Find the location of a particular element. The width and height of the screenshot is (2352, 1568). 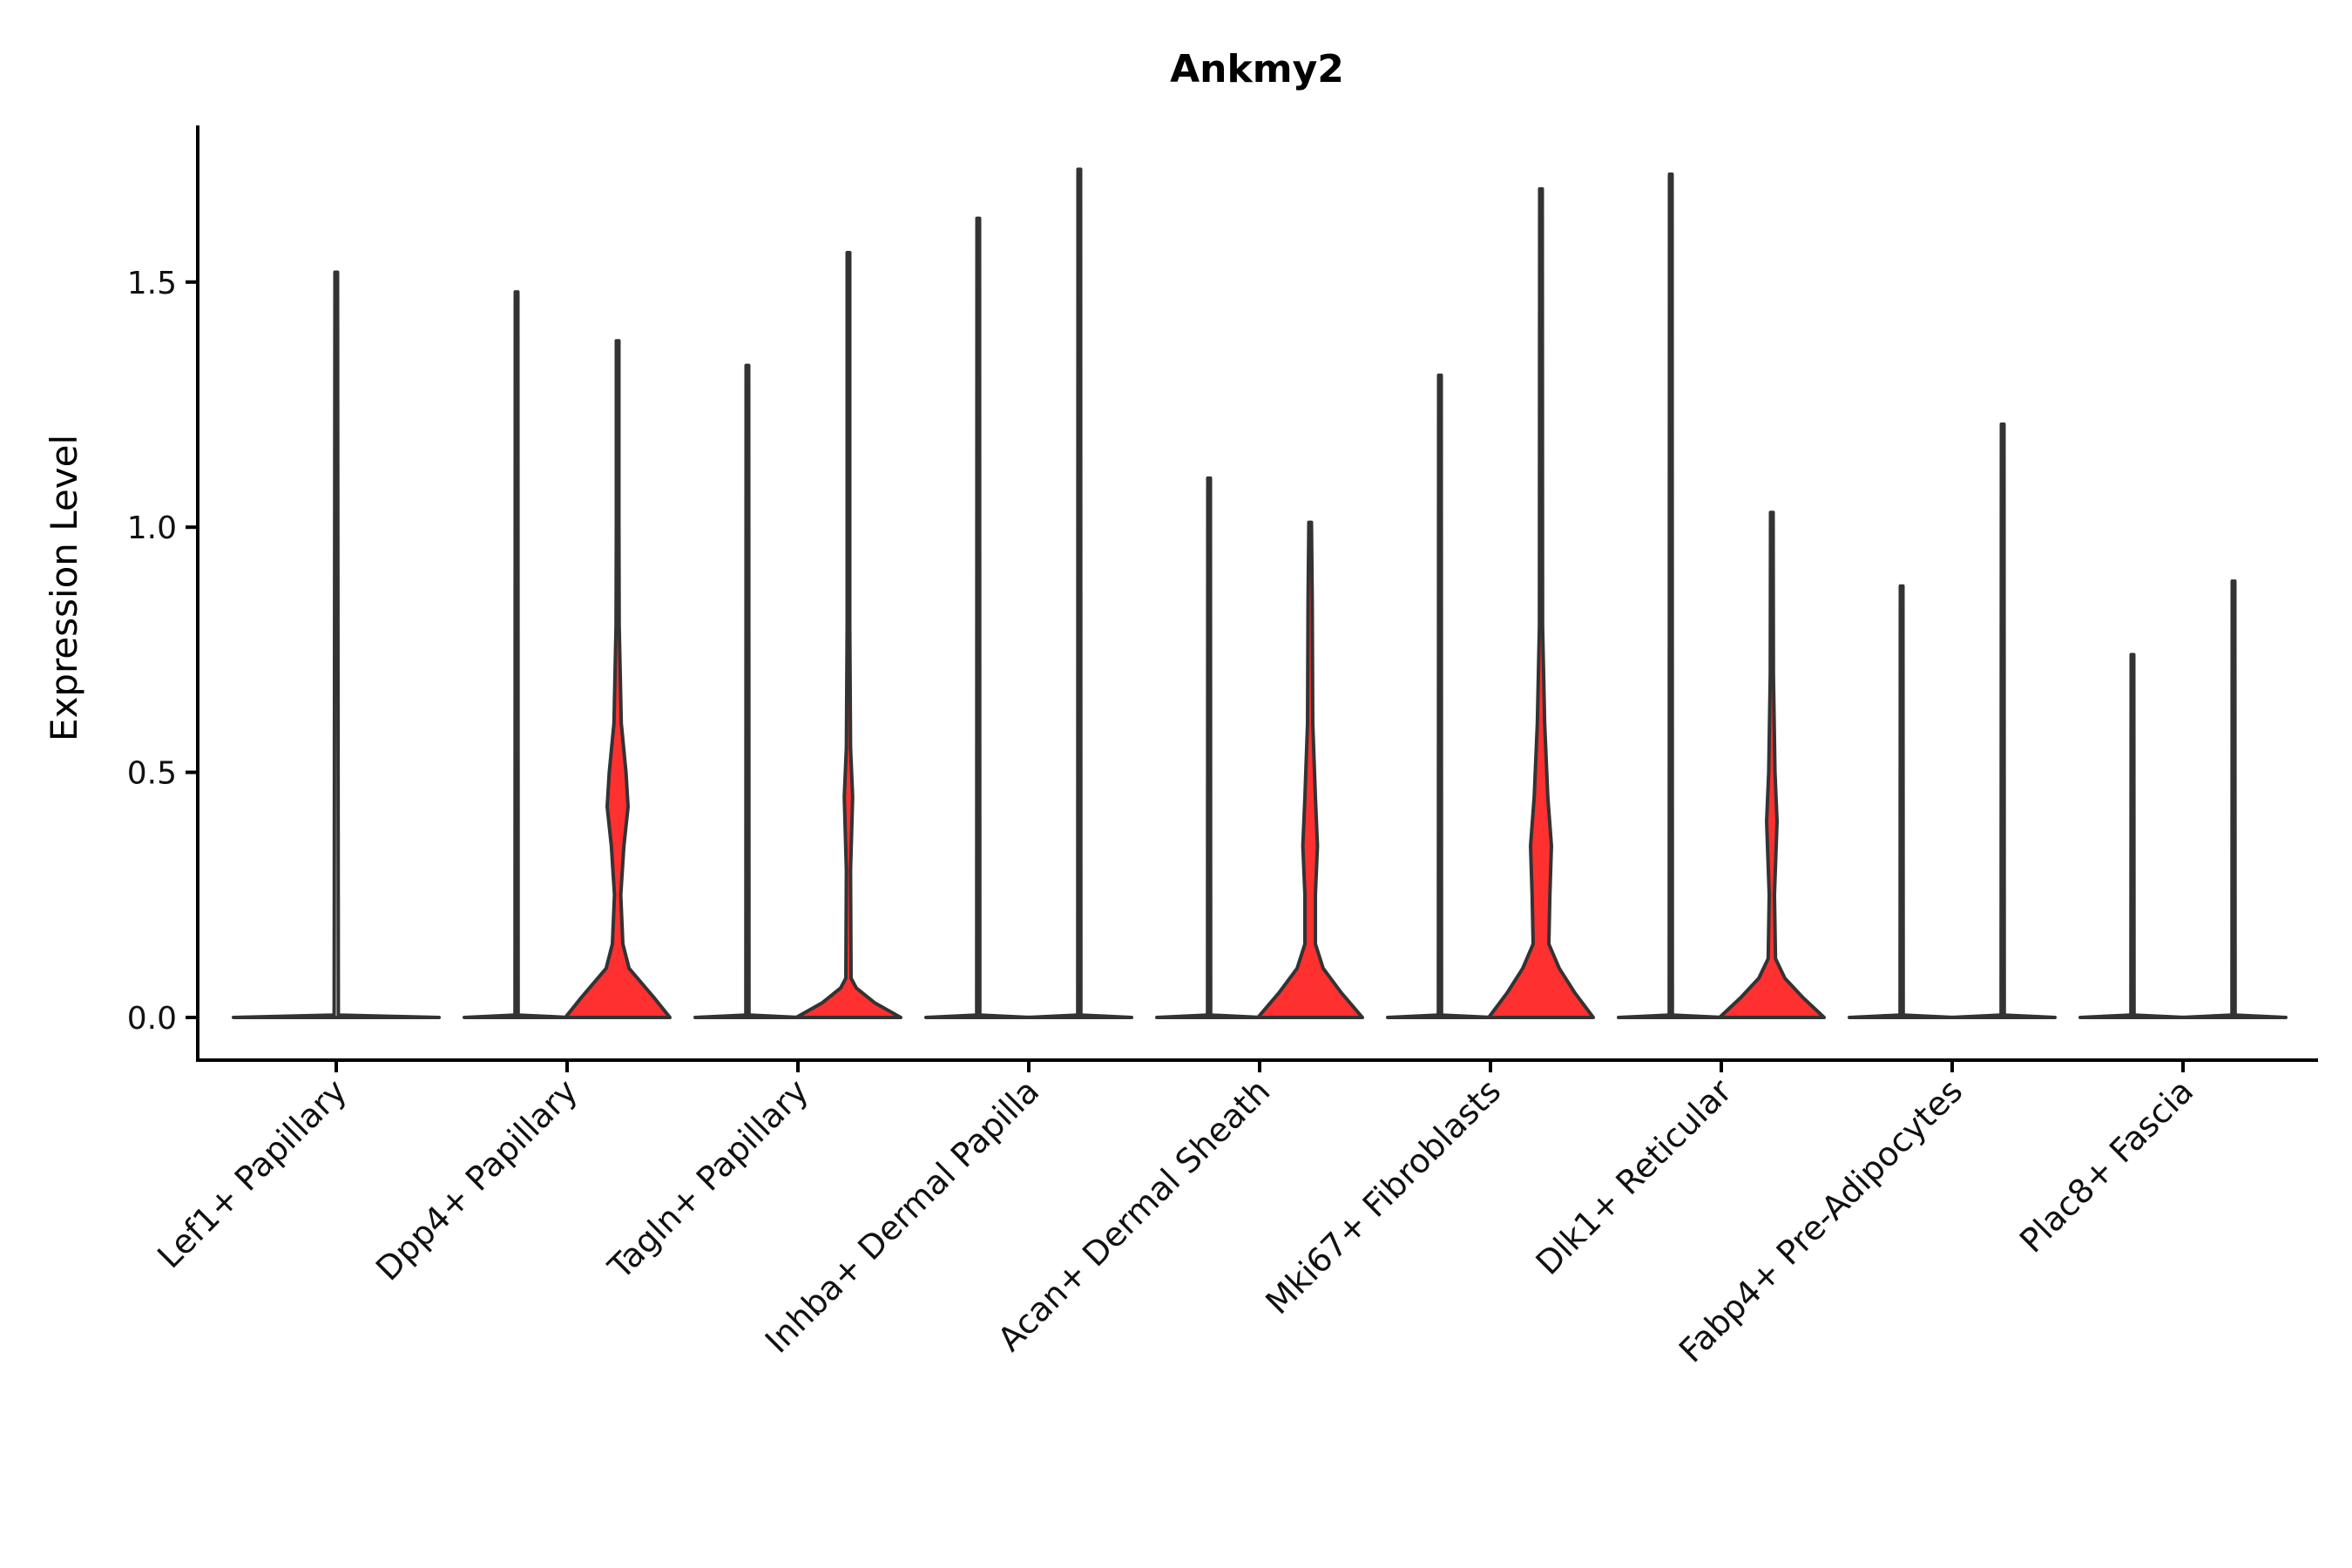

violin-3-a is located at coordinates (978, 618).